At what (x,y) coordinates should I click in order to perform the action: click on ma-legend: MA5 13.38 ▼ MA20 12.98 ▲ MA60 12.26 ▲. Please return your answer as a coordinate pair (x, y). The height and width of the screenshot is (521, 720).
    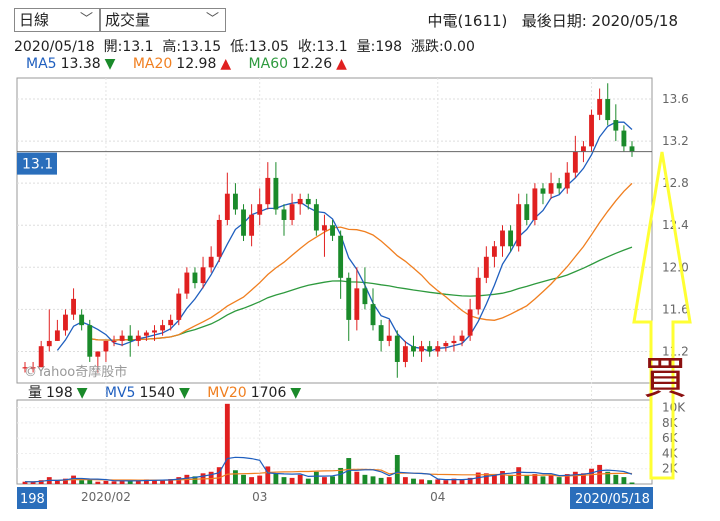
    Looking at the image, I should click on (188, 64).